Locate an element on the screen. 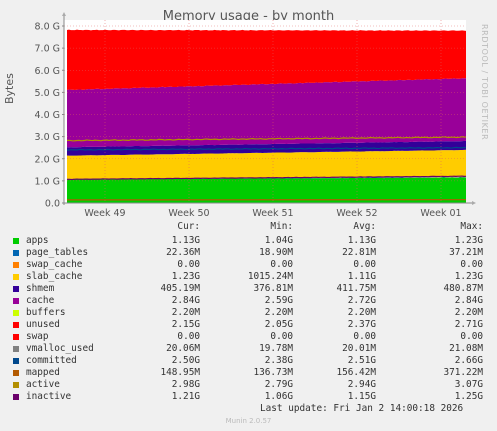 This screenshot has height=431, width=497. legend-avg-value: 22.81M is located at coordinates (359, 252).